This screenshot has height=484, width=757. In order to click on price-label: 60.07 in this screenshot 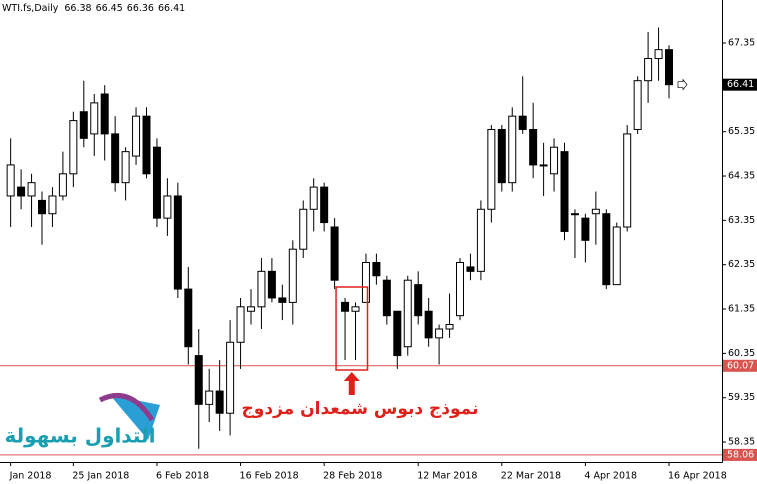, I will do `click(740, 365)`.